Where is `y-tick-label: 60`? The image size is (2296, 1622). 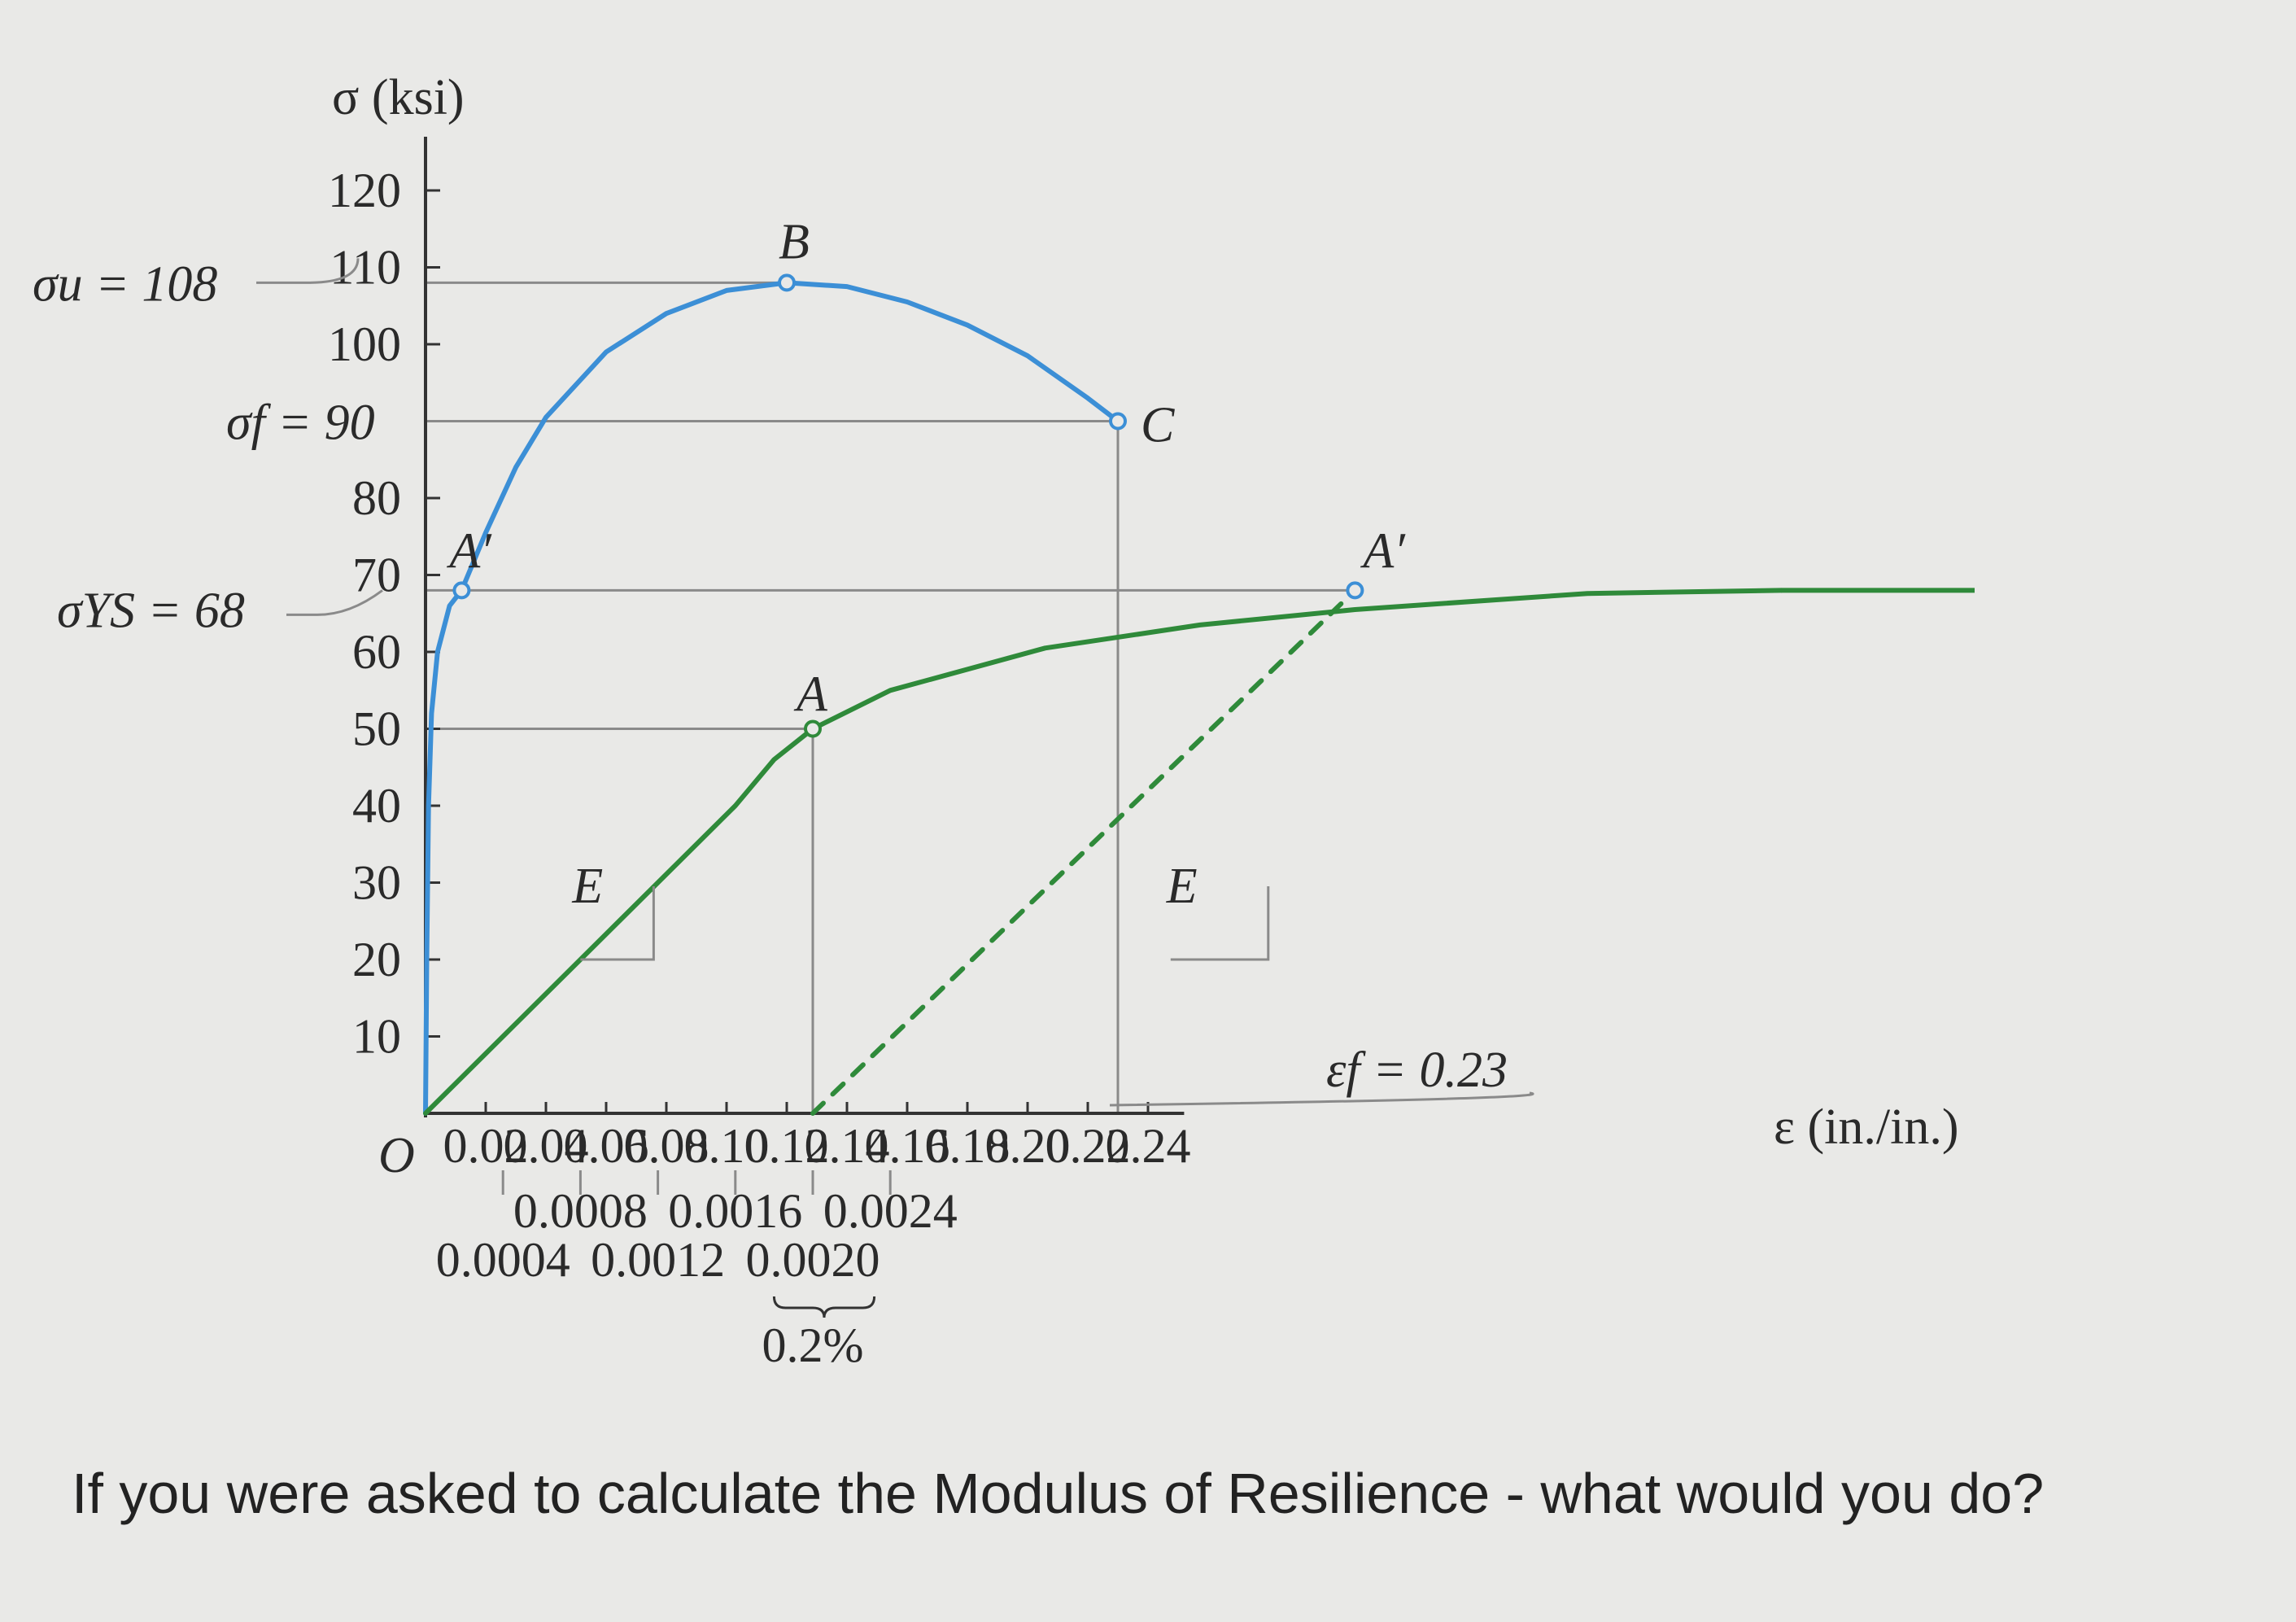
y-tick-label: 60 is located at coordinates (376, 652).